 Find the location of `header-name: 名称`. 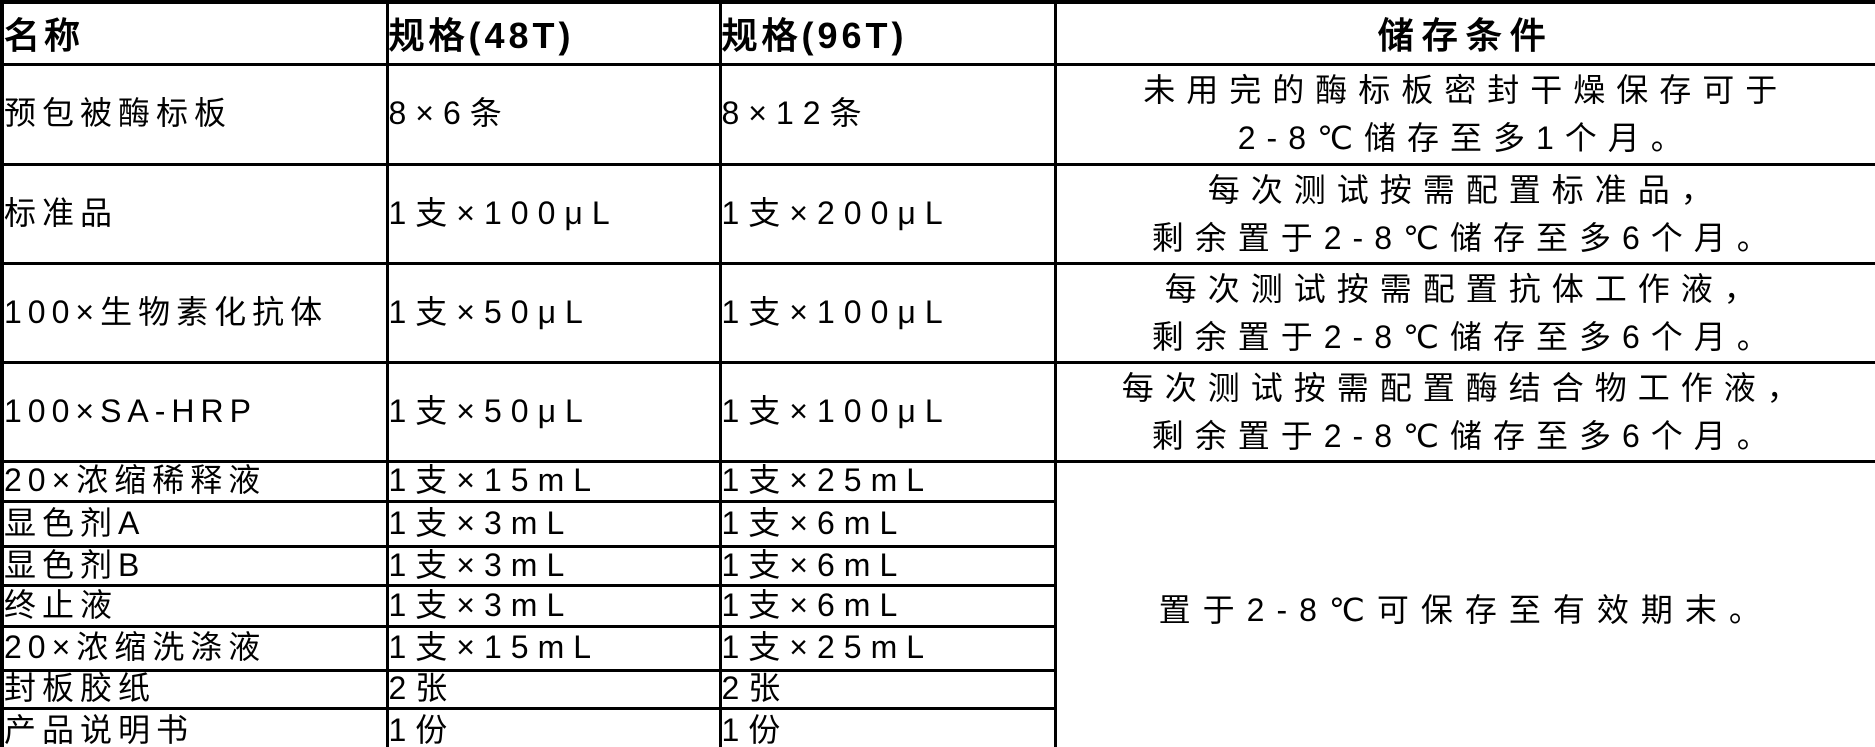

header-name: 名称 is located at coordinates (194, 33).